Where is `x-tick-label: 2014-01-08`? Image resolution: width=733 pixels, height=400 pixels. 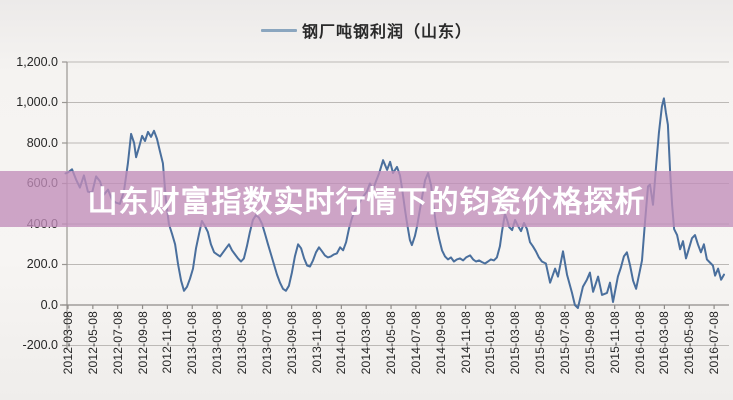 x-tick-label: 2014-01-08 is located at coordinates (341, 343).